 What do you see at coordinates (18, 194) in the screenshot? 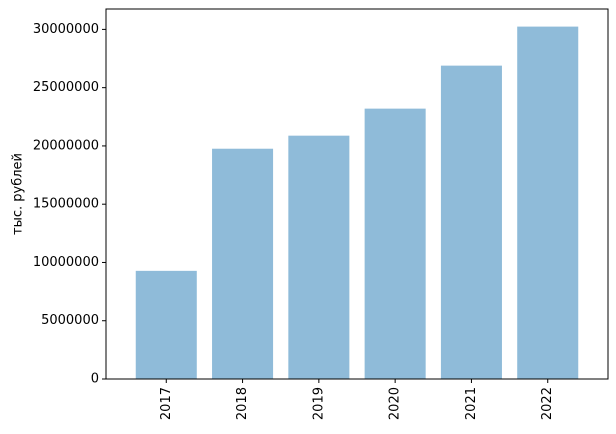
I see `y-axis-label: тыс. рублей` at bounding box center [18, 194].